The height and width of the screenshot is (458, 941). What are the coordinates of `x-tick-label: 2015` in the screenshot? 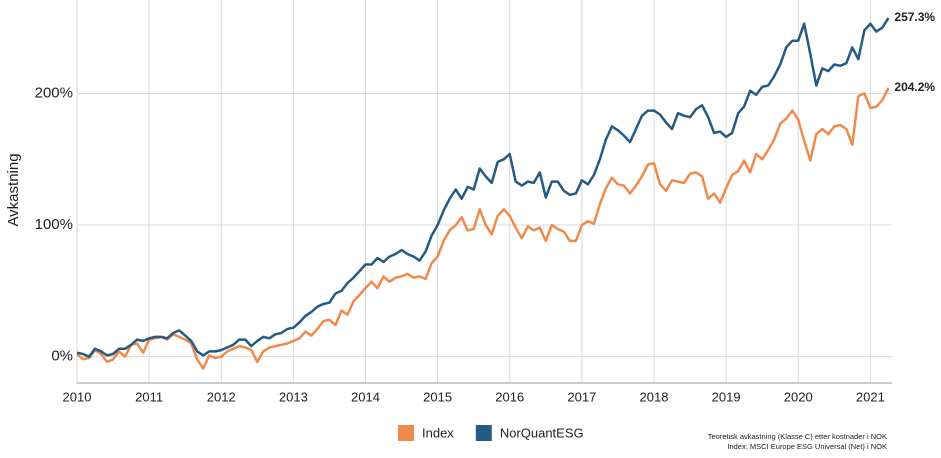 It's located at (437, 396).